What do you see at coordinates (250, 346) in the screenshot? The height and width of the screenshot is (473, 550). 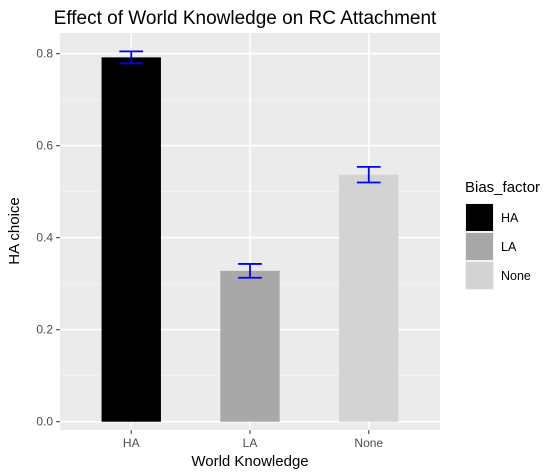 I see `bar-la` at bounding box center [250, 346].